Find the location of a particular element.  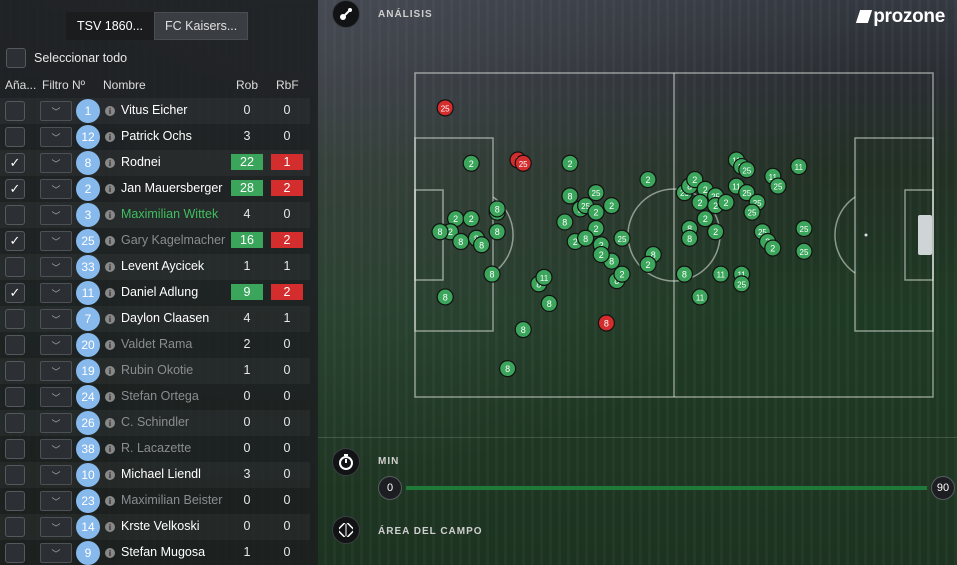

player-name: Vitus Eicher is located at coordinates (154, 110).